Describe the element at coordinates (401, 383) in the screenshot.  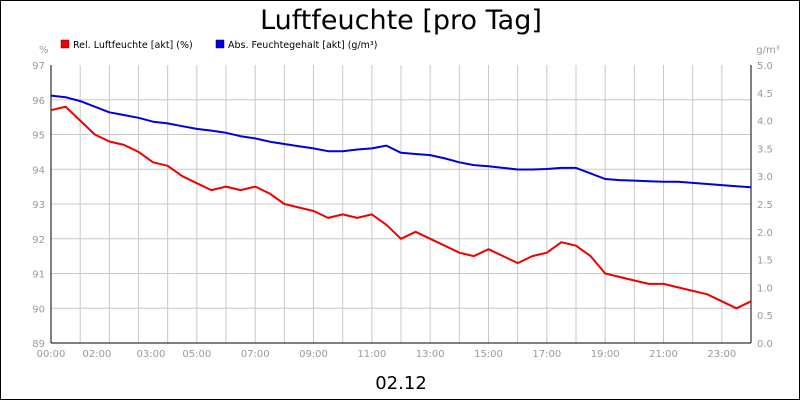
I see `date-label: 02.12` at that location.